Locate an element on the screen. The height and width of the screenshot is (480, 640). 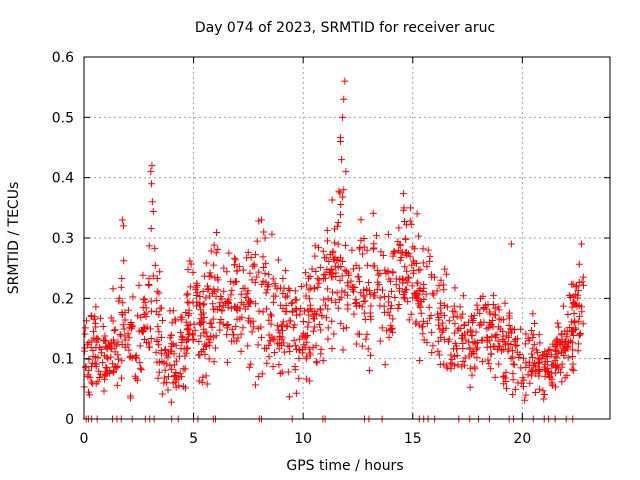
y-axis-label: SRMTID / TECUs is located at coordinates (14, 238).